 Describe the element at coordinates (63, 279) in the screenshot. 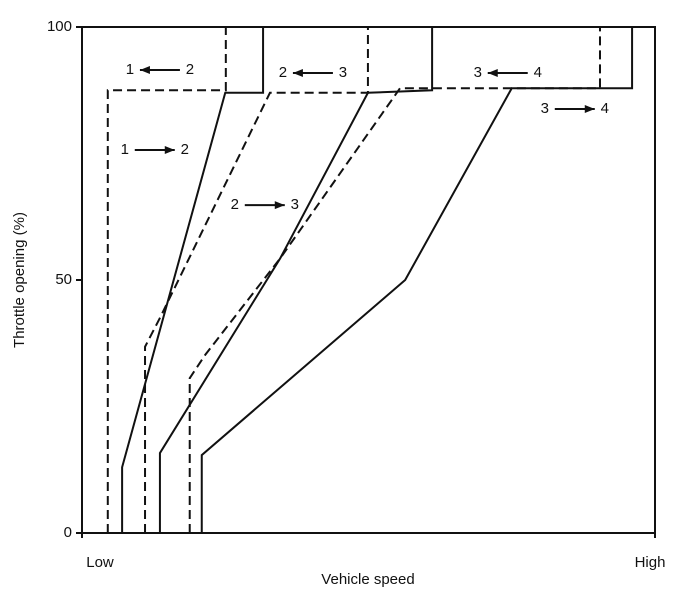

I see `y-tick-label: 50` at that location.